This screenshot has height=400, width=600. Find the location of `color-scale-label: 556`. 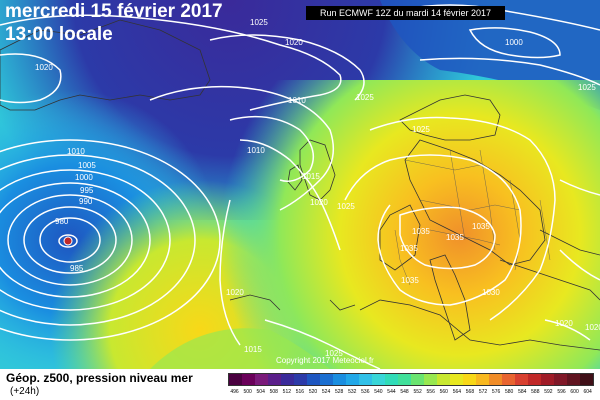

color-scale-label: 556 is located at coordinates (430, 392).